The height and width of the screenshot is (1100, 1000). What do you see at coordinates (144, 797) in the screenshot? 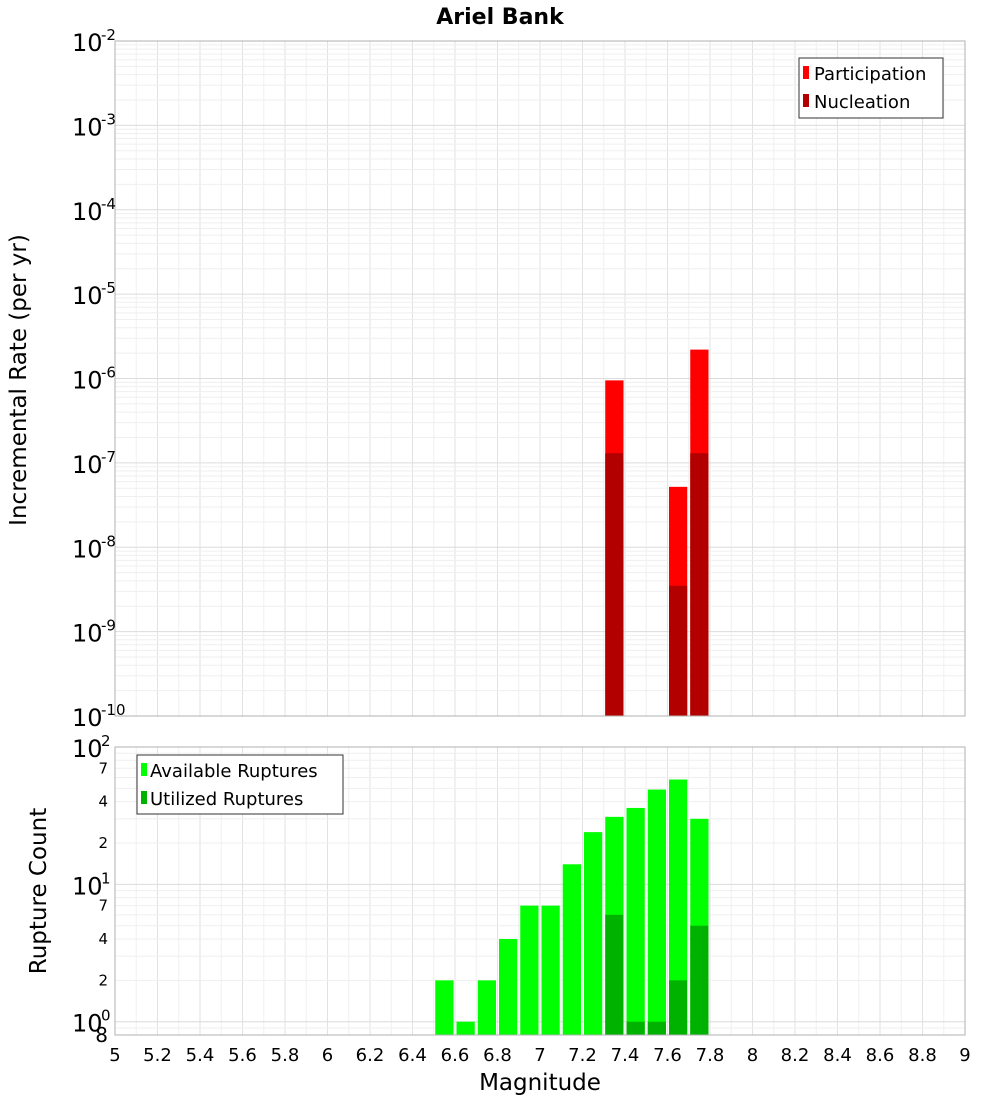
I see `legend-swatch-utilized` at bounding box center [144, 797].